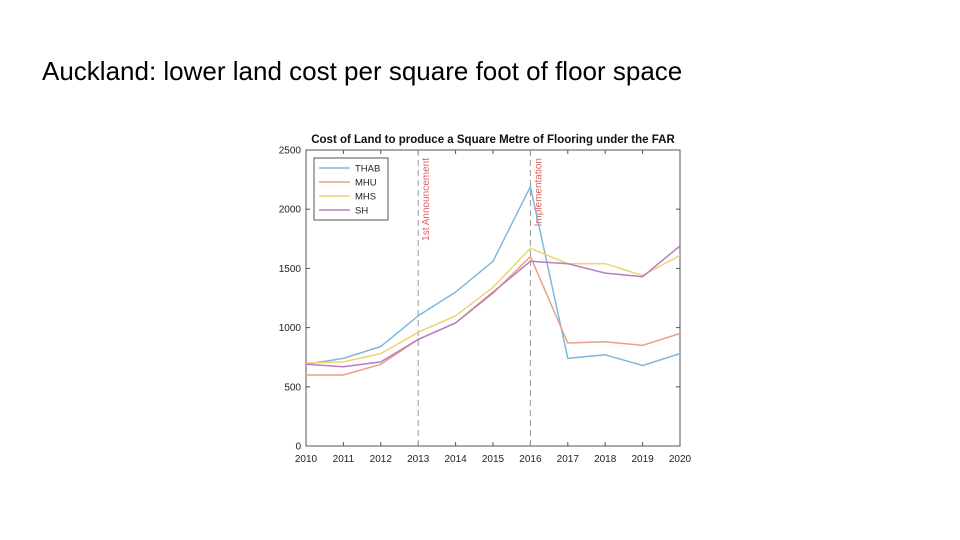 The image size is (960, 540). I want to click on legend-label: MHS, so click(365, 197).